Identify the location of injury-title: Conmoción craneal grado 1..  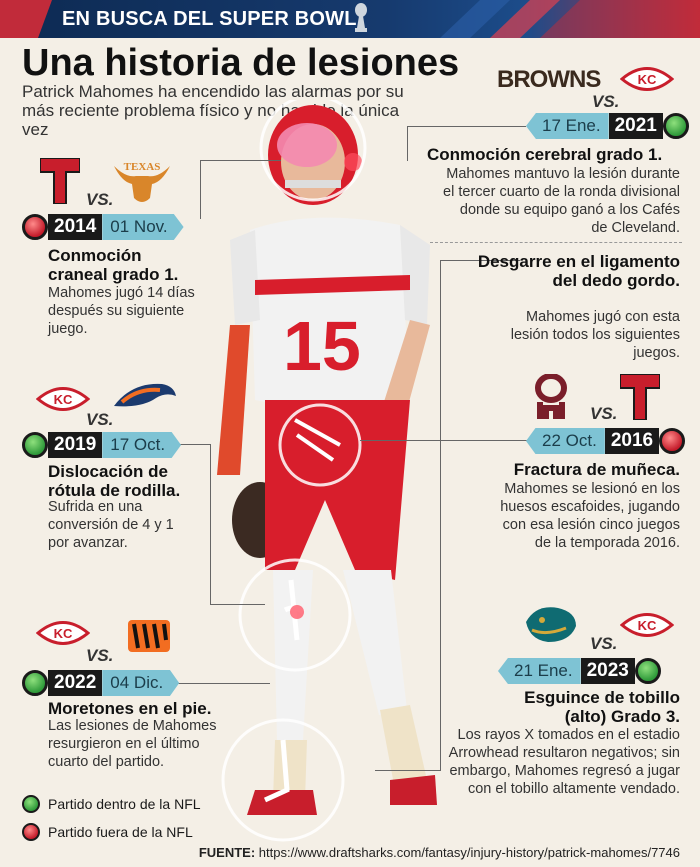
(113, 265).